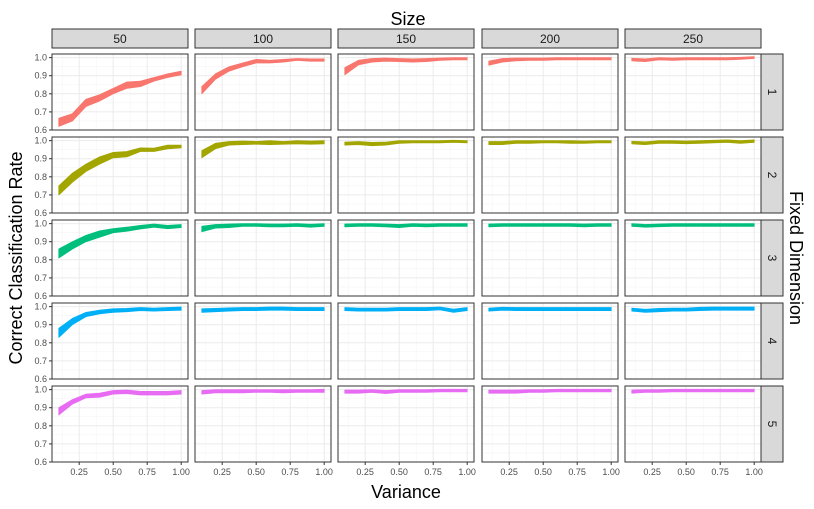 The width and height of the screenshot is (814, 509). Describe the element at coordinates (406, 39) in the screenshot. I see `col-strip-label: 150` at that location.